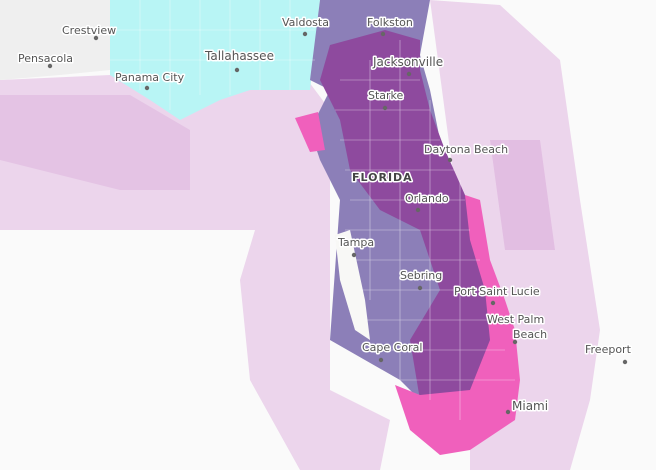 The image size is (656, 470). What do you see at coordinates (427, 198) in the screenshot?
I see `place-label: Orlando` at bounding box center [427, 198].